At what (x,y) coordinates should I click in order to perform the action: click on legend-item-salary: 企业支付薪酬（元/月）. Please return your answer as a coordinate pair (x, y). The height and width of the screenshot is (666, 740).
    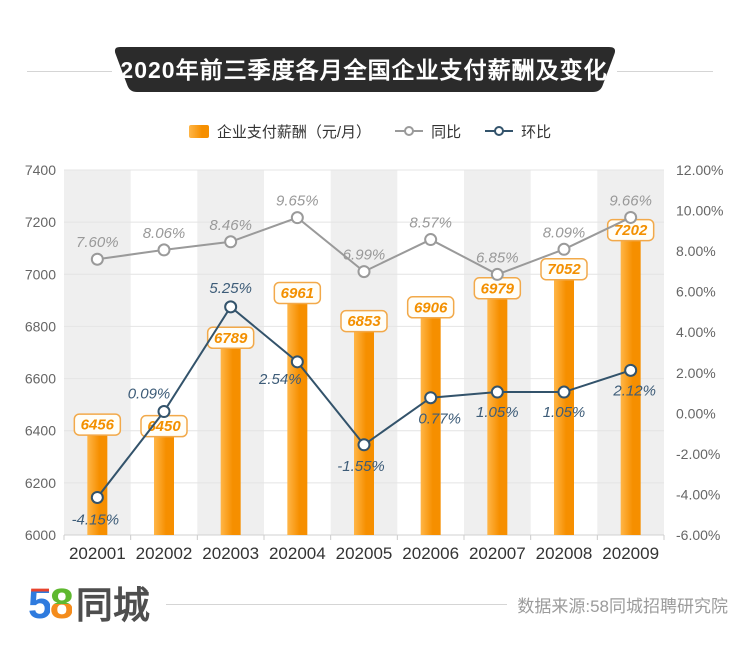
    Looking at the image, I should click on (280, 131).